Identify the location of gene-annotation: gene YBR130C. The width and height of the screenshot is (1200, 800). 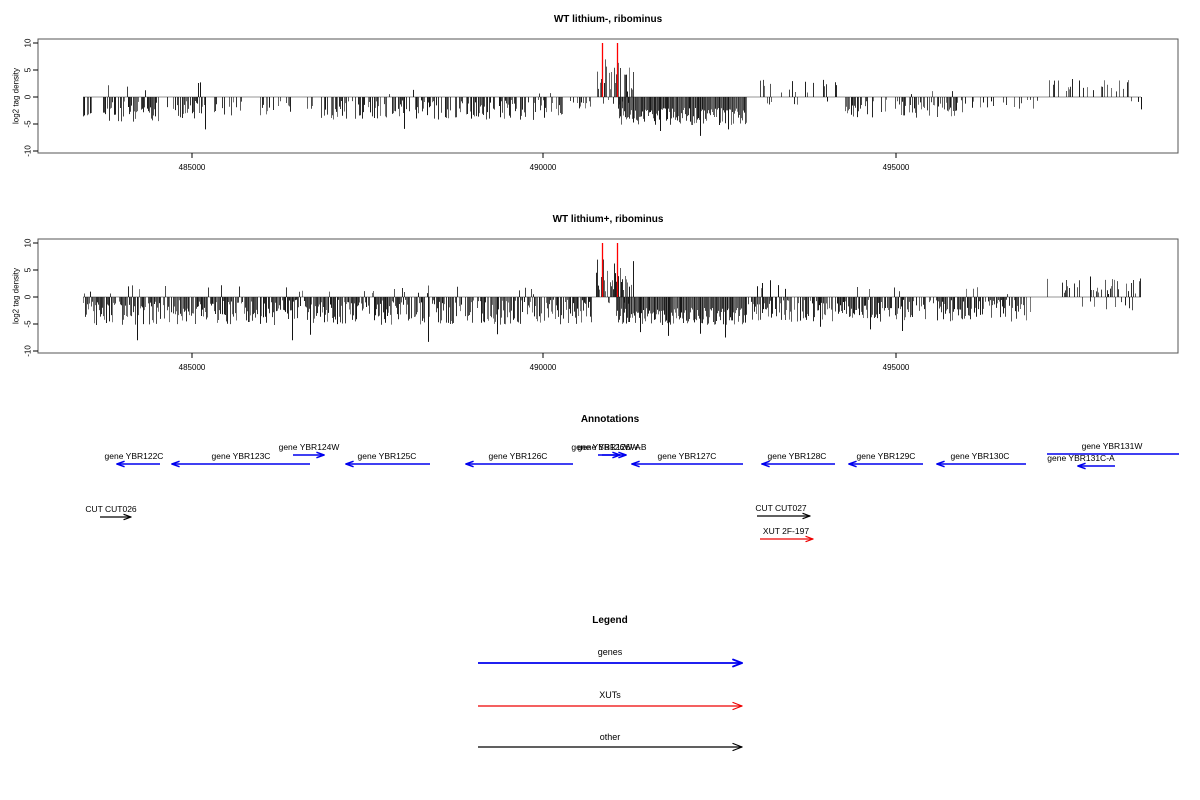
(981, 459).